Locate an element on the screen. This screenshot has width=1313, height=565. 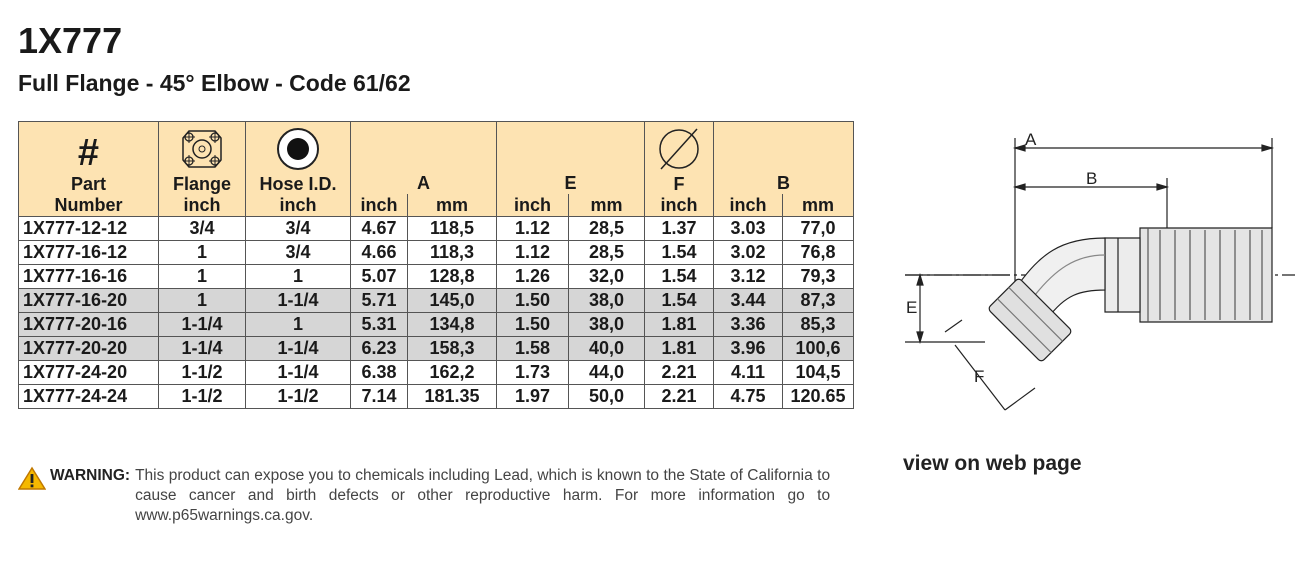
cell: 4.67 is located at coordinates (379, 228).